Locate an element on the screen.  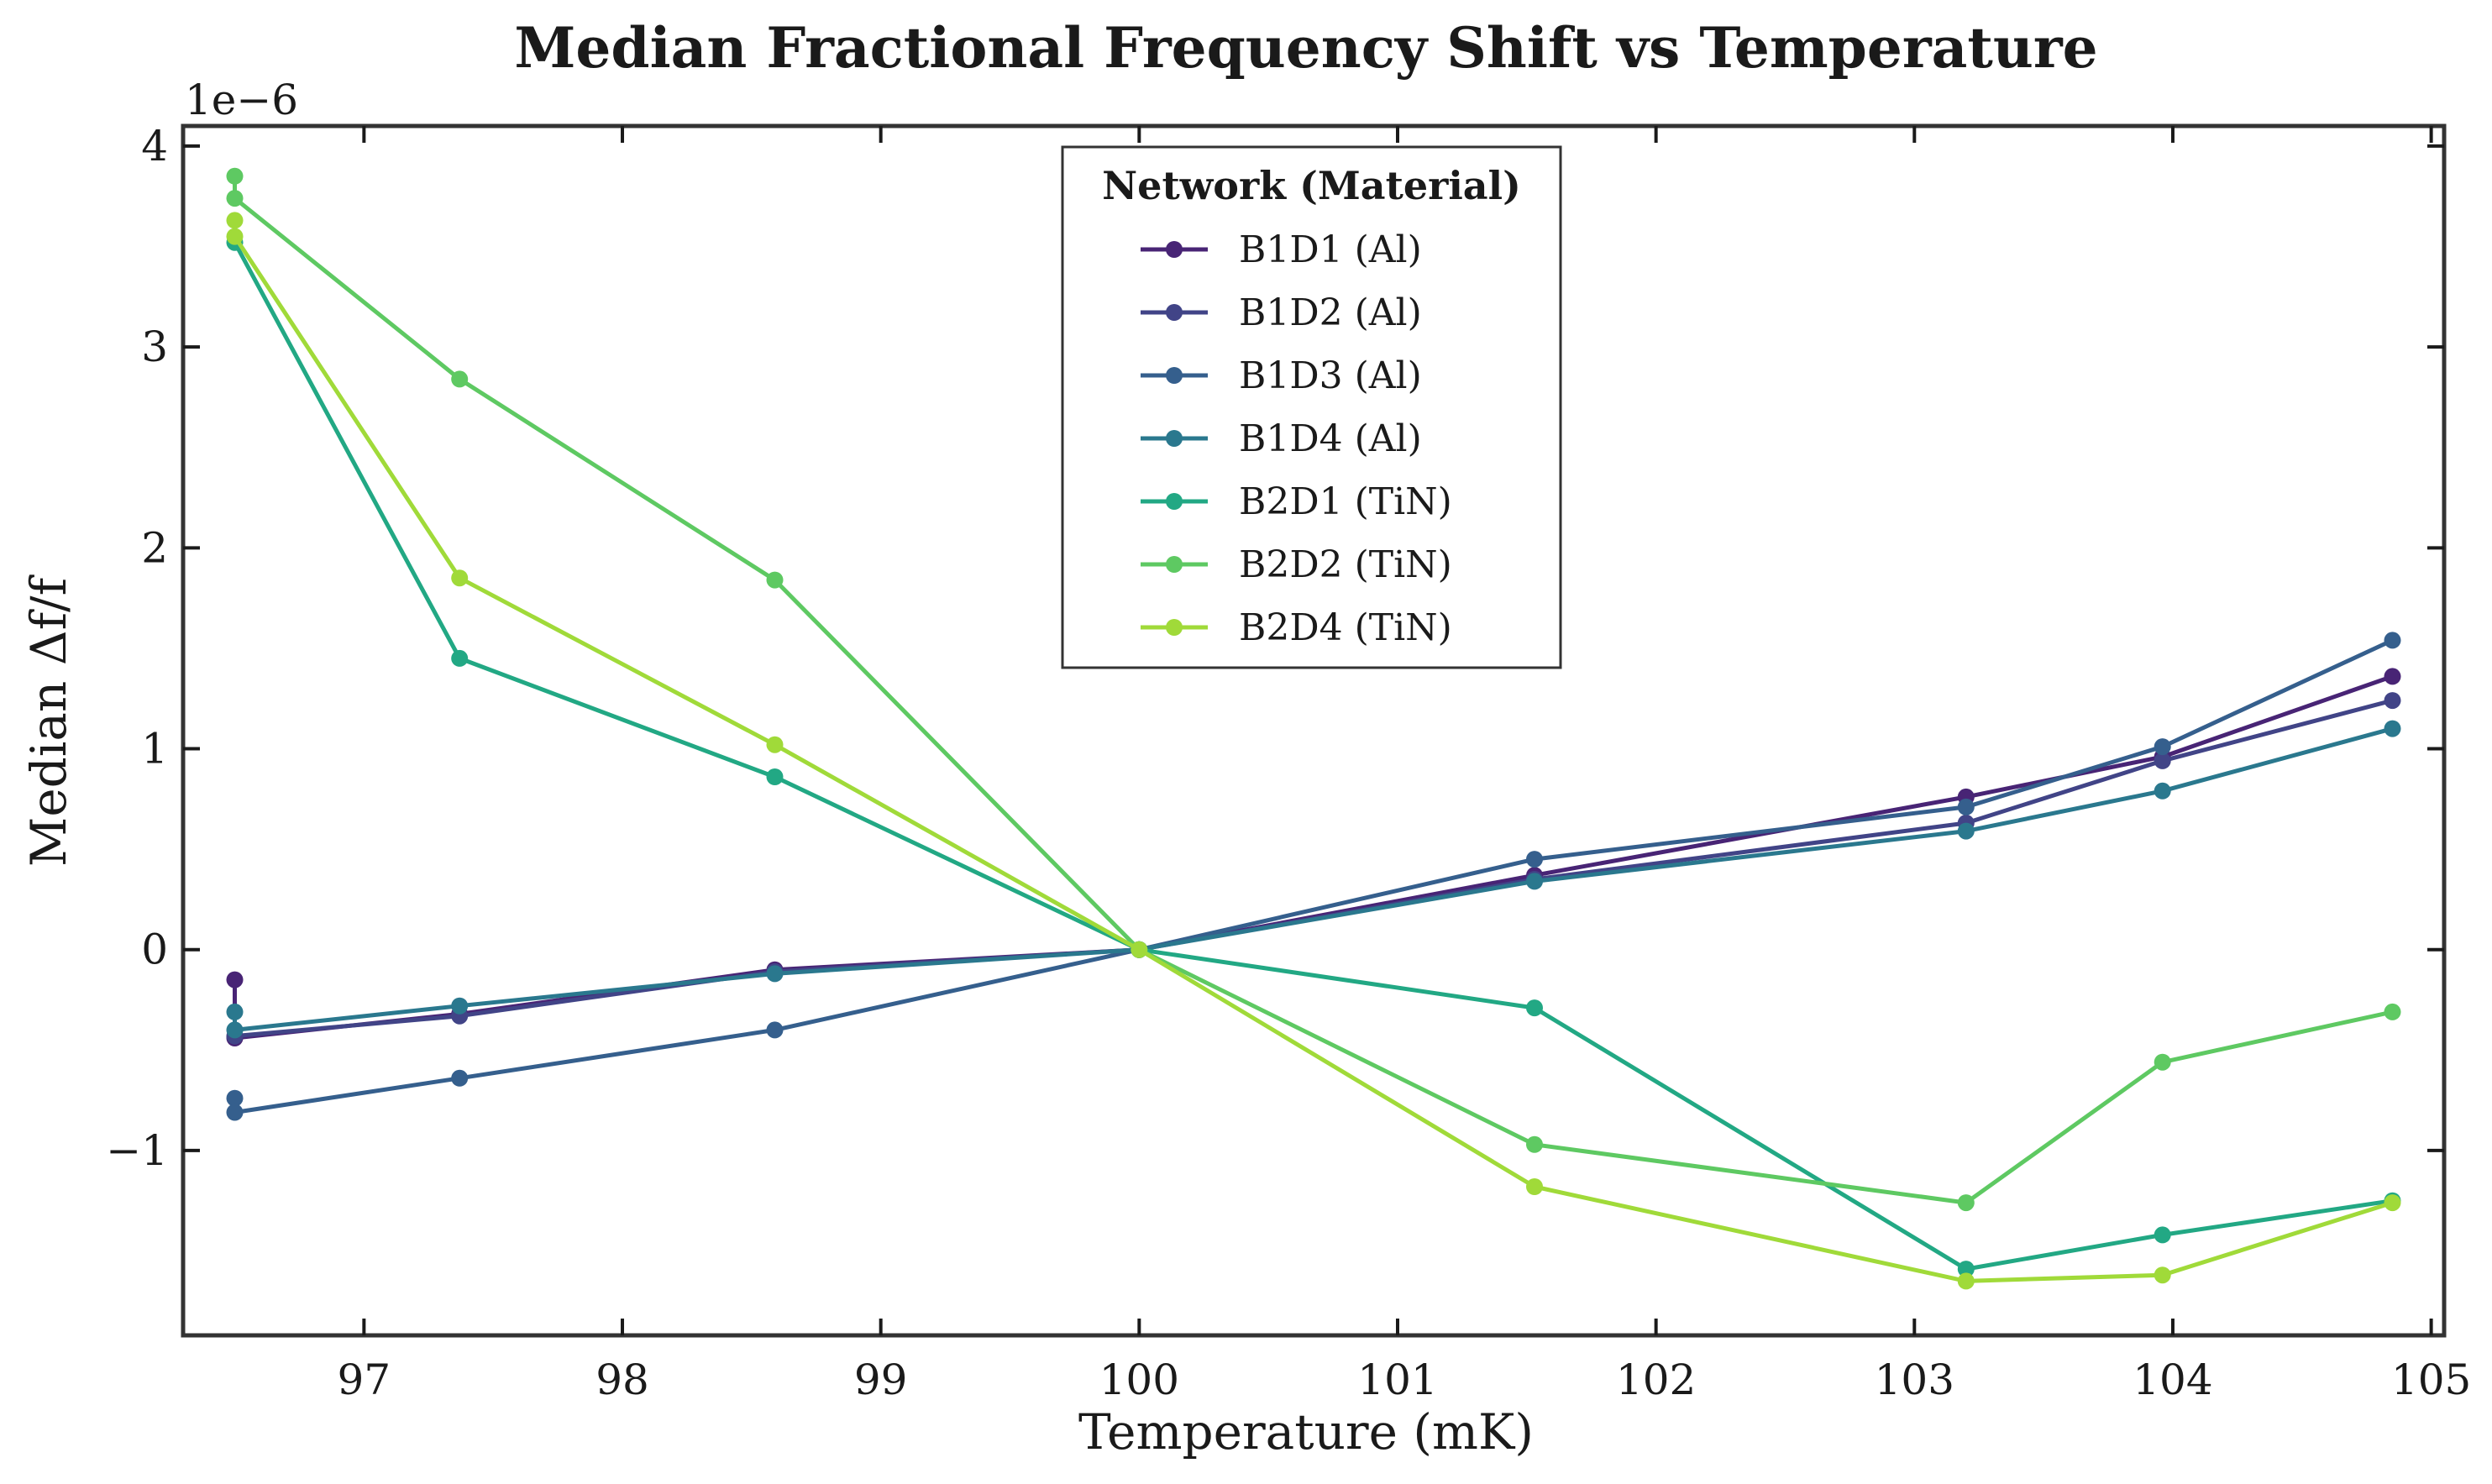
x-tick-label: 98 is located at coordinates (622, 1380).